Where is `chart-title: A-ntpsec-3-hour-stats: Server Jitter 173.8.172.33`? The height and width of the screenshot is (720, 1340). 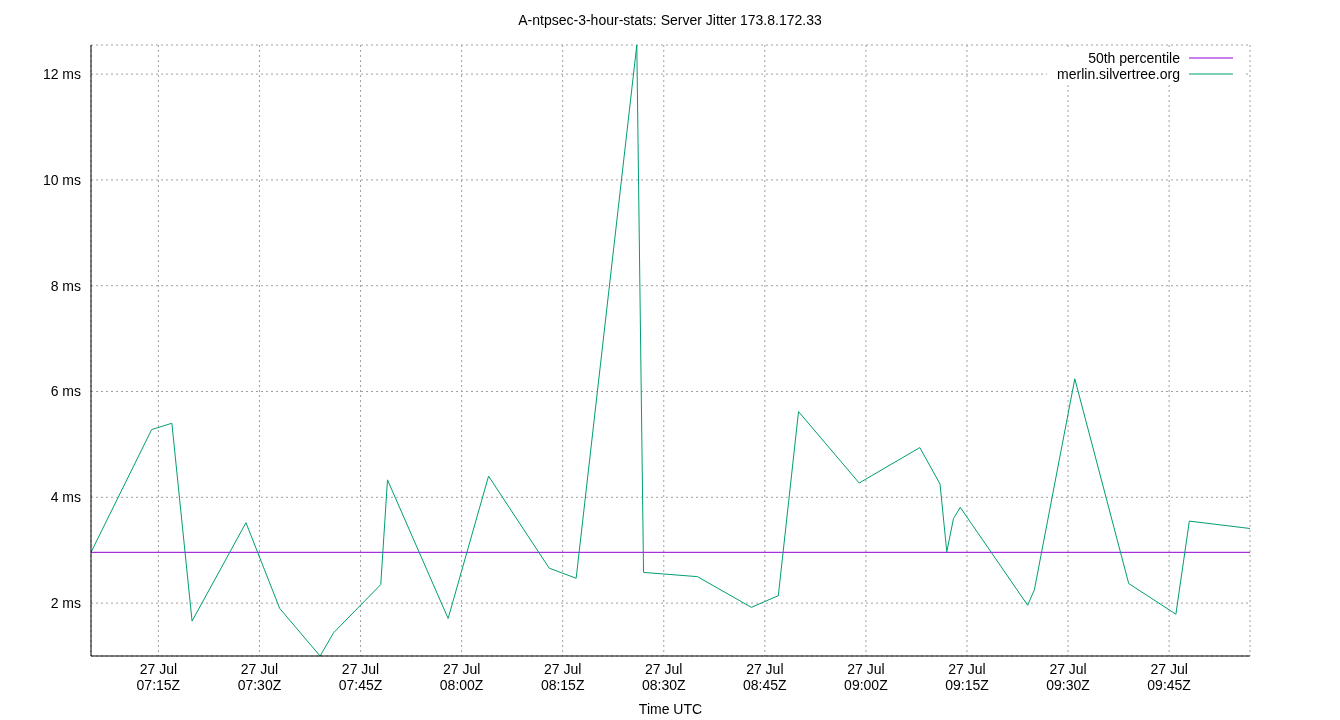
chart-title: A-ntpsec-3-hour-stats: Server Jitter 173.8.172.33 is located at coordinates (670, 20).